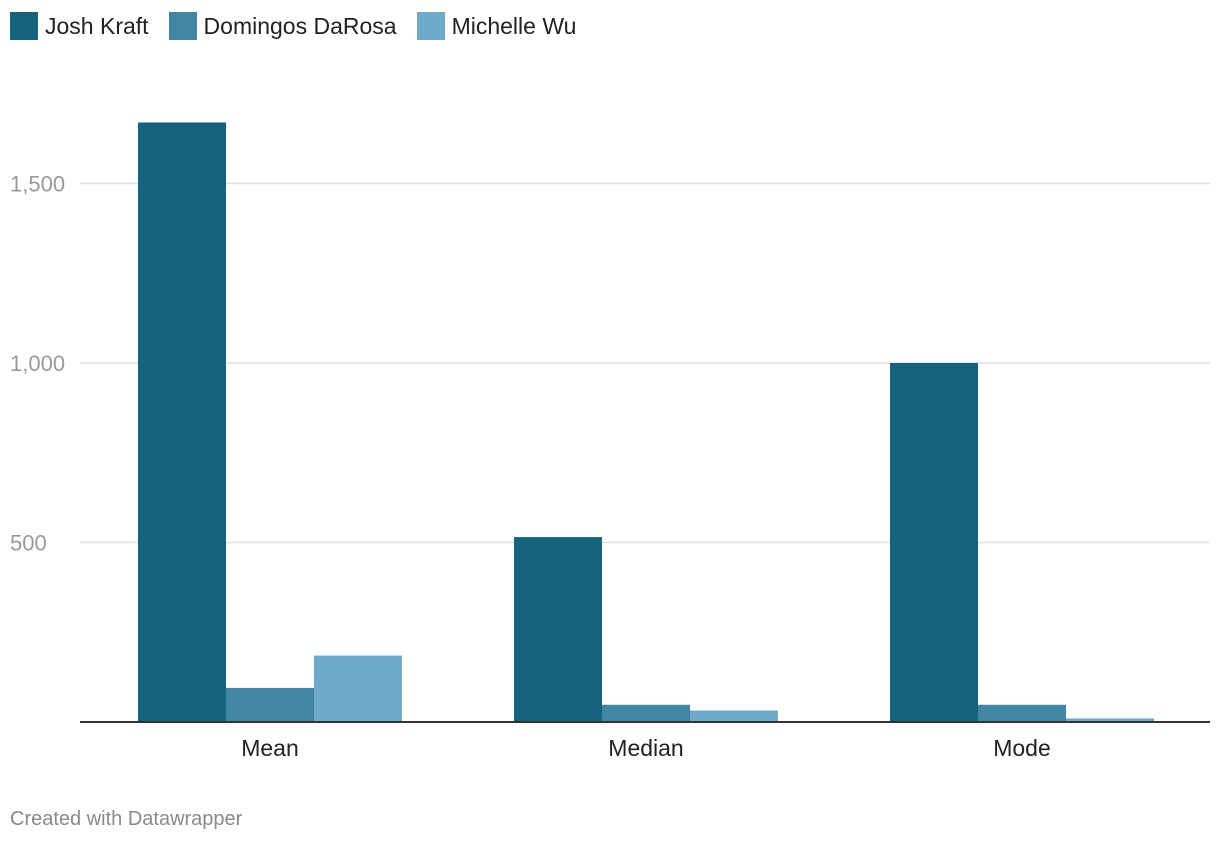 The height and width of the screenshot is (844, 1220). I want to click on bar-michelle-wu-median, so click(734, 716).